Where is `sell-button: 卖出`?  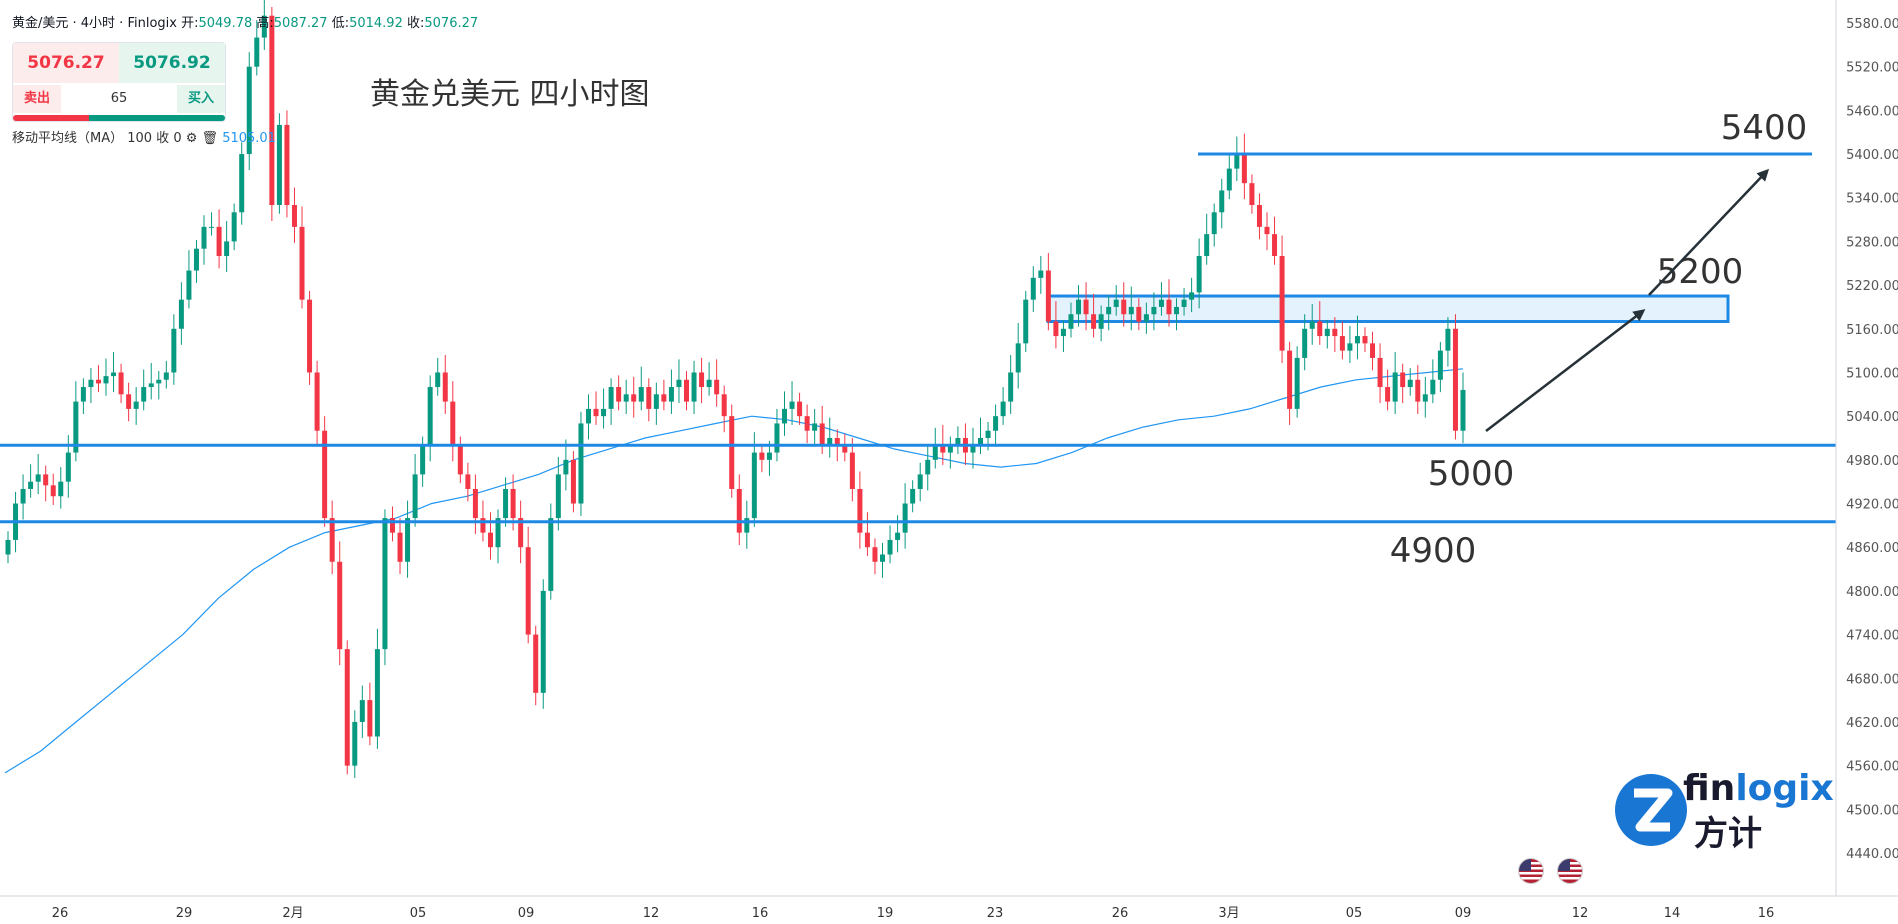
sell-button: 卖出 is located at coordinates (37, 99).